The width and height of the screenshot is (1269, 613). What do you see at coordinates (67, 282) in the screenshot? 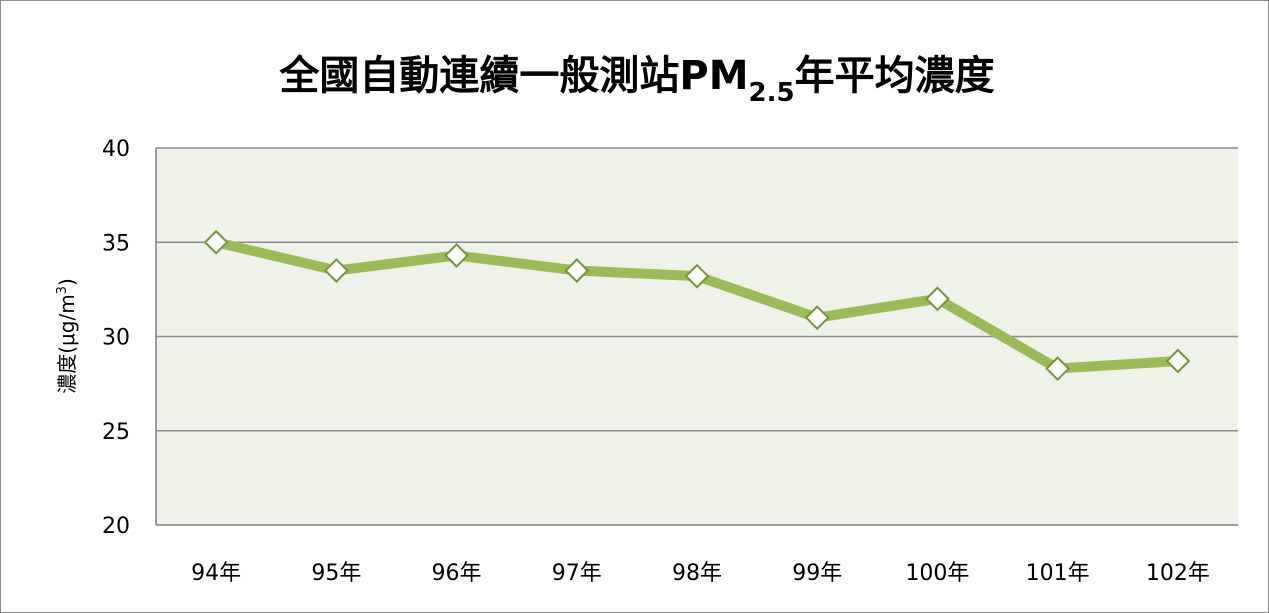
I see `y-axis-label-suffix: )` at bounding box center [67, 282].